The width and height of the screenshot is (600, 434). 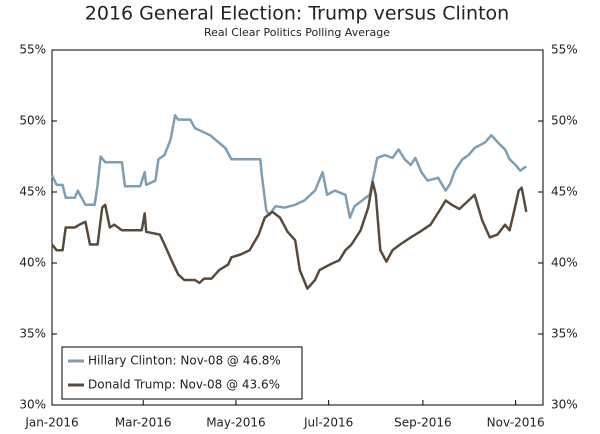 I want to click on x-tick-label: Mar-2016, so click(x=143, y=423).